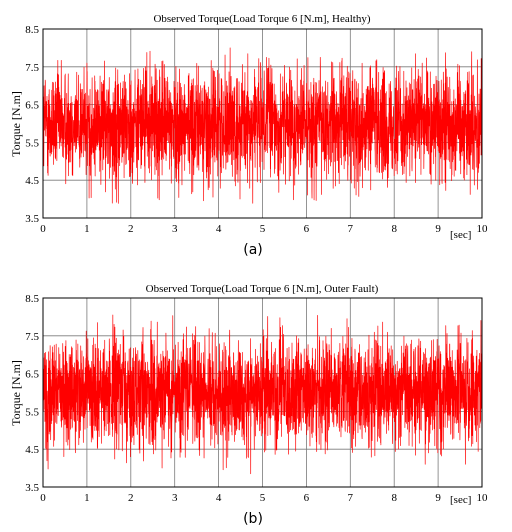  What do you see at coordinates (253, 250) in the screenshot?
I see `caption-a: (a)` at bounding box center [253, 250].